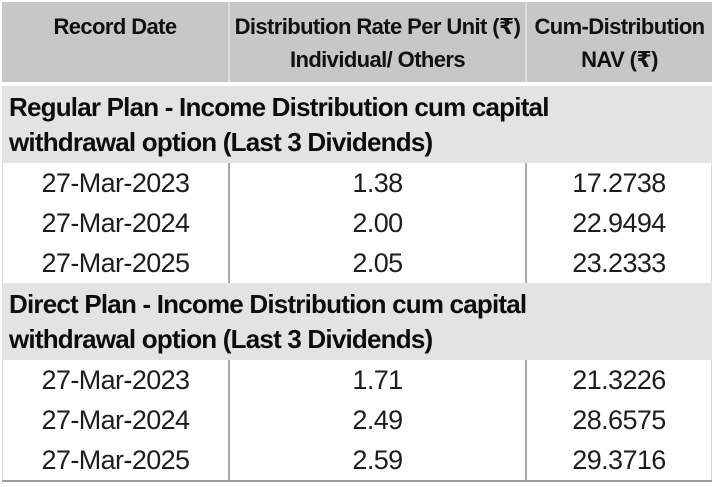 This screenshot has height=487, width=718. What do you see at coordinates (357, 84) in the screenshot?
I see `header-divider-gap` at bounding box center [357, 84].